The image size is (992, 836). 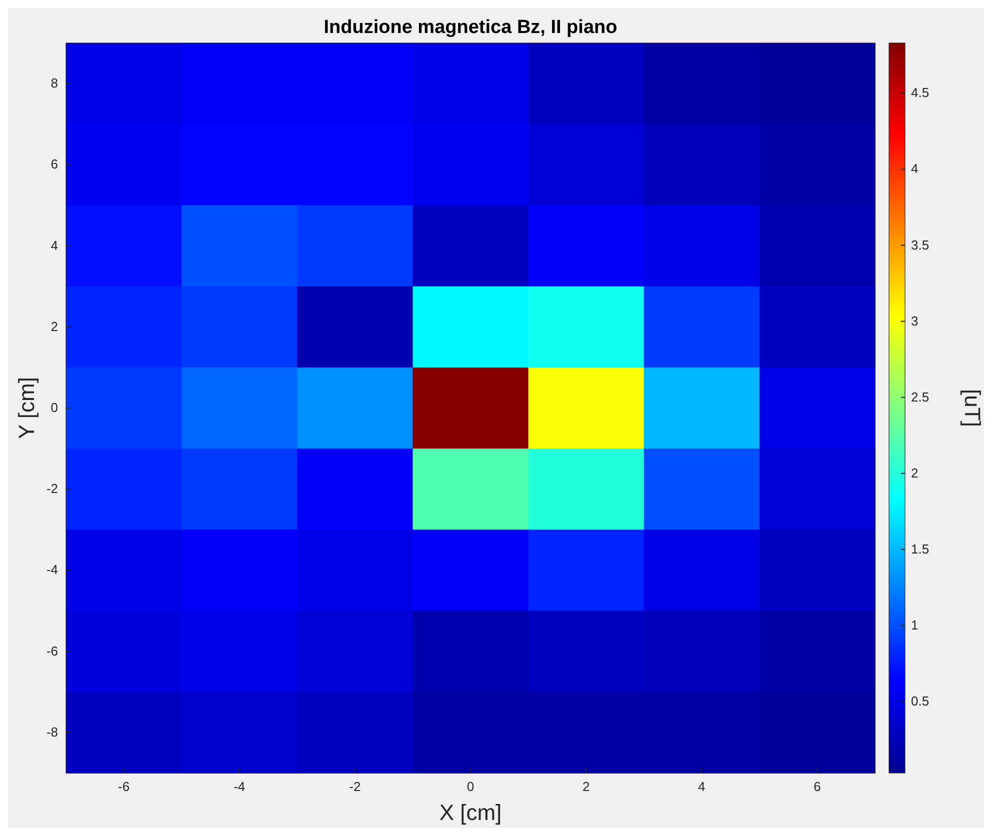 I want to click on x-axis-title: X [cm], so click(x=470, y=812).